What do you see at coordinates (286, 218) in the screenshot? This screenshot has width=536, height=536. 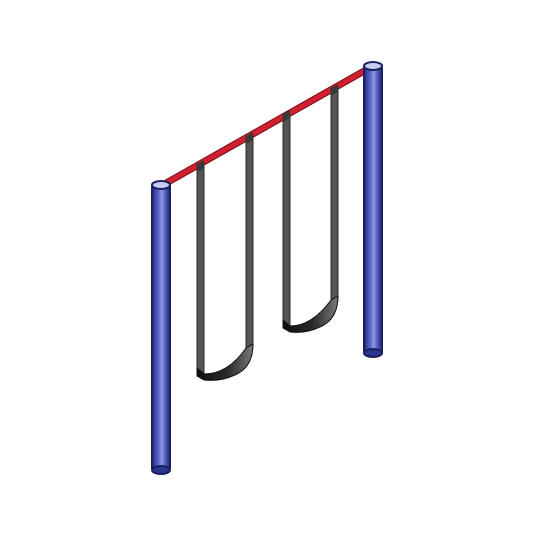 I see `chain-right-rear` at bounding box center [286, 218].